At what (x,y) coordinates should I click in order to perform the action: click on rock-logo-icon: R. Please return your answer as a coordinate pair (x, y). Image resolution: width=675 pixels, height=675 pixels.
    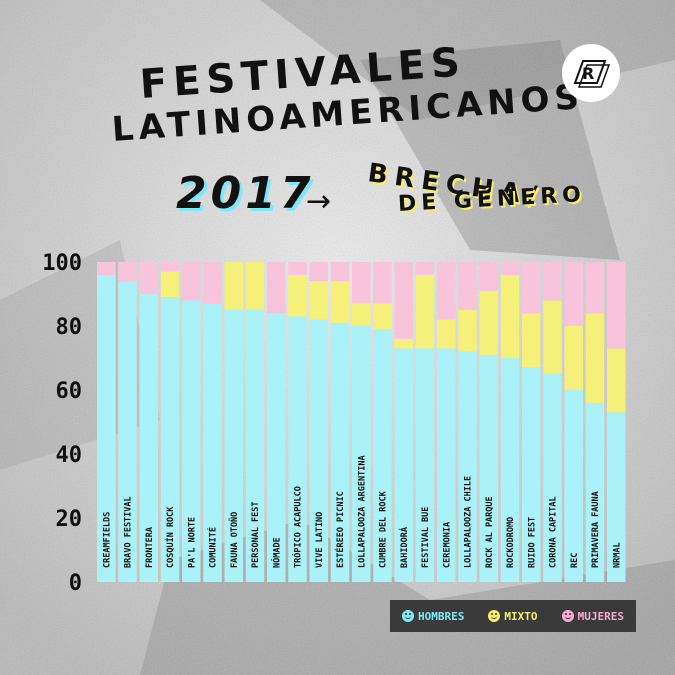
    Looking at the image, I should click on (591, 73).